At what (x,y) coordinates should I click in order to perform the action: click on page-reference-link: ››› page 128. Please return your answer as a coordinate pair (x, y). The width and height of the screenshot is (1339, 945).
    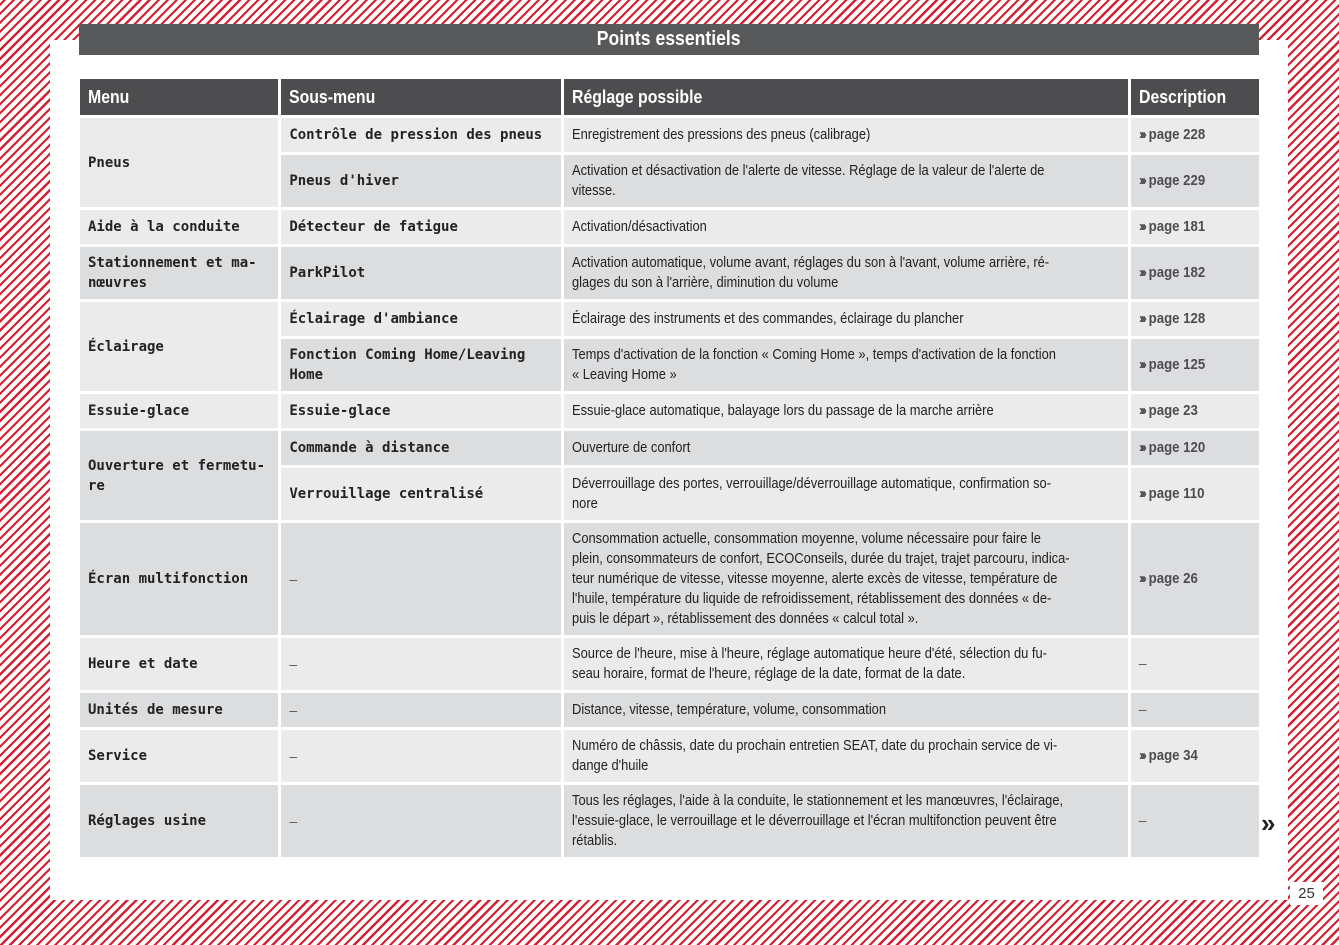
    Looking at the image, I should click on (1172, 318).